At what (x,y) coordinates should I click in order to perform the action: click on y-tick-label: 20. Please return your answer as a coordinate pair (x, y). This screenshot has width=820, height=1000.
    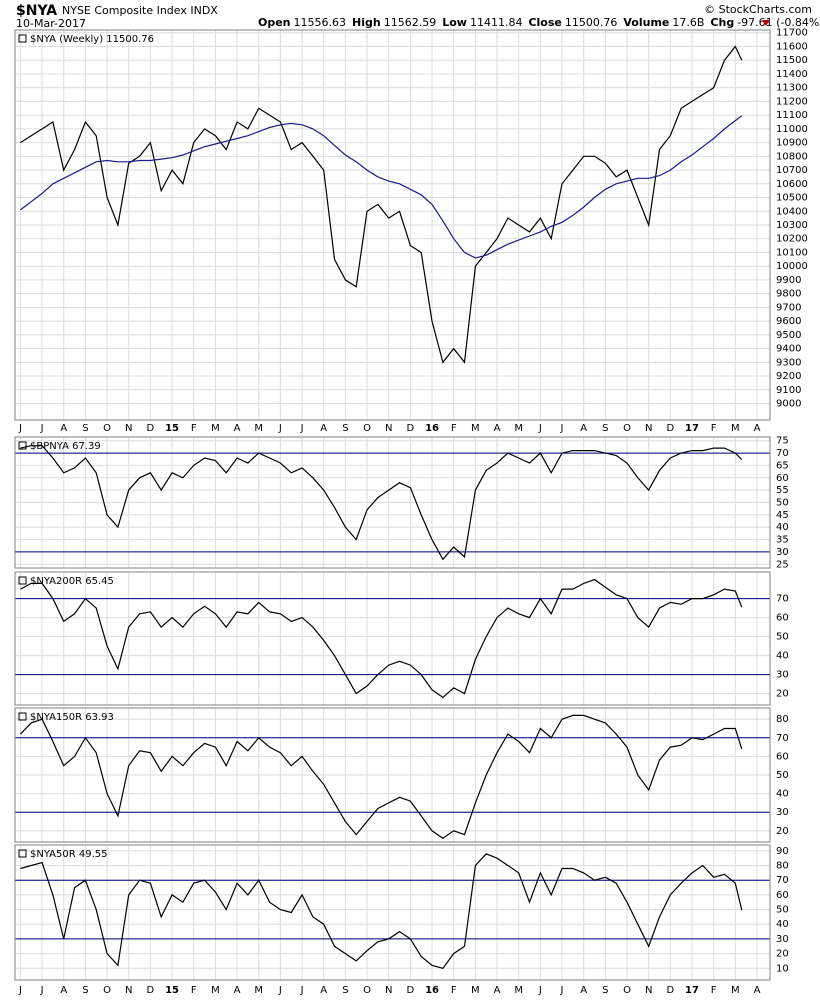
    Looking at the image, I should click on (782, 831).